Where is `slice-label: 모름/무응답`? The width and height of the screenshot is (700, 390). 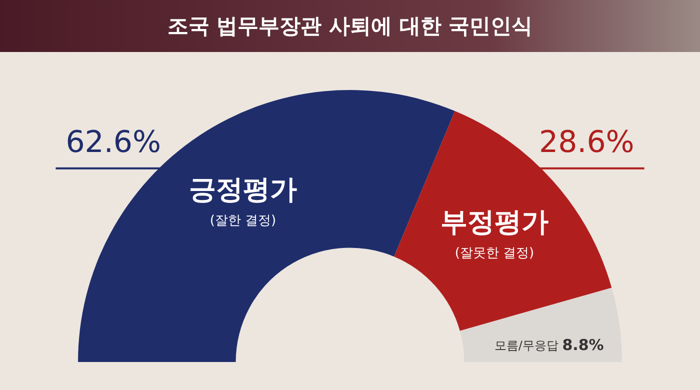 slice-label: 모름/무응답 is located at coordinates (528, 345).